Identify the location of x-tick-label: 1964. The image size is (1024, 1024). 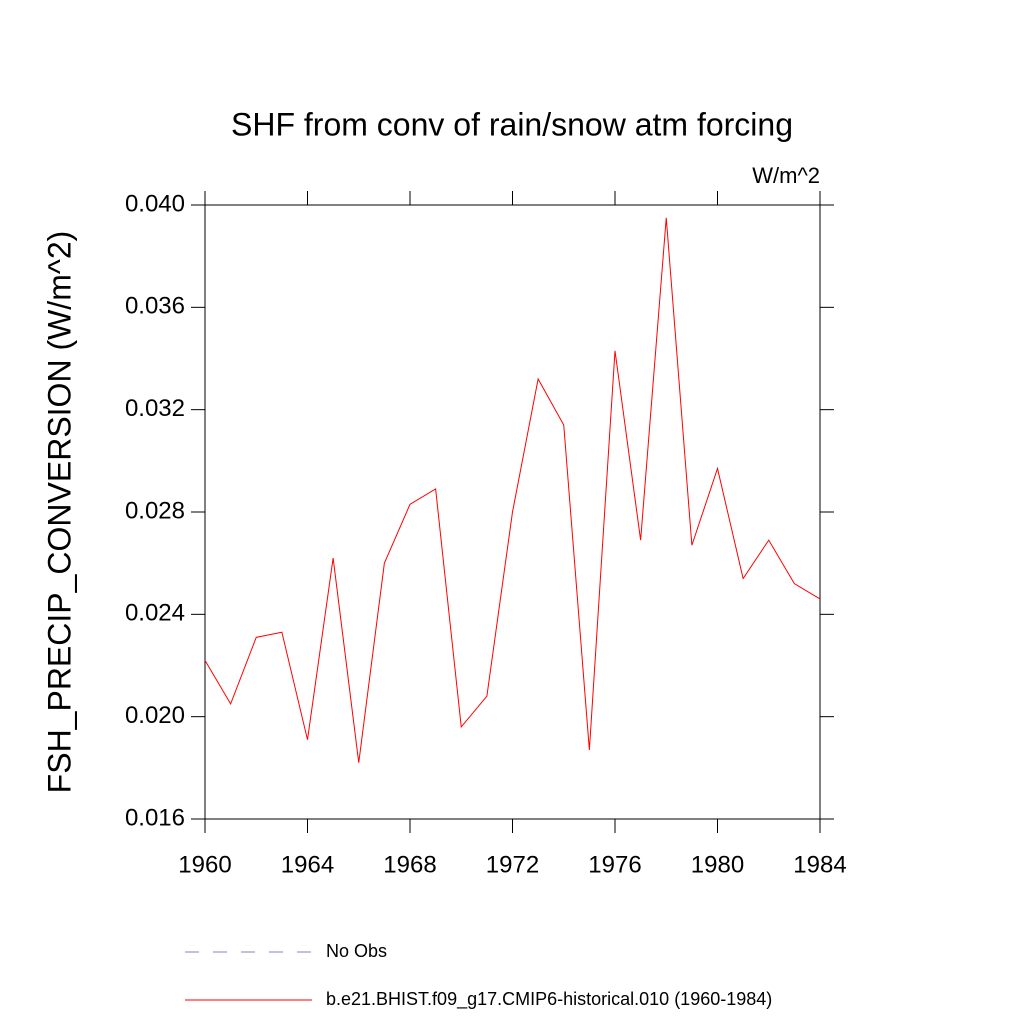
(307, 864).